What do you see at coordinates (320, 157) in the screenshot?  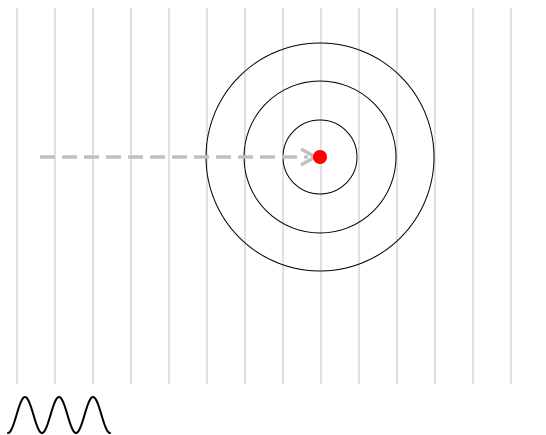 I see `source-point` at bounding box center [320, 157].